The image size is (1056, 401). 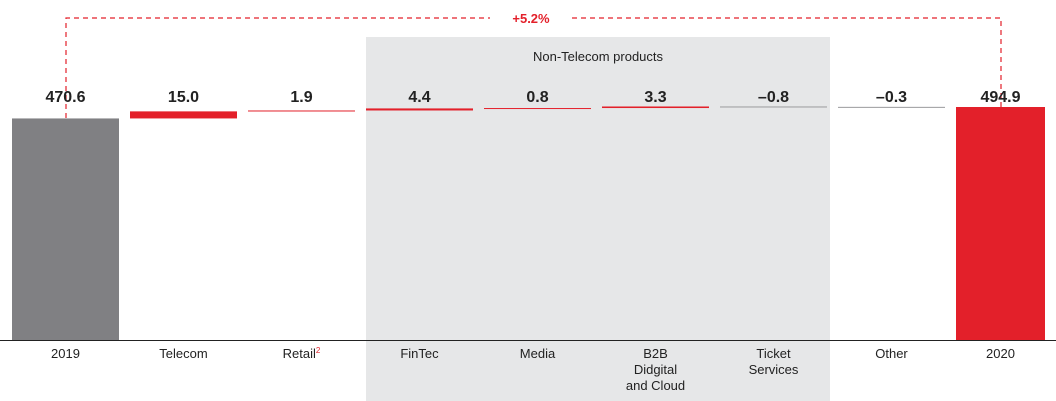 I want to click on category-label: Telecom, so click(x=183, y=353).